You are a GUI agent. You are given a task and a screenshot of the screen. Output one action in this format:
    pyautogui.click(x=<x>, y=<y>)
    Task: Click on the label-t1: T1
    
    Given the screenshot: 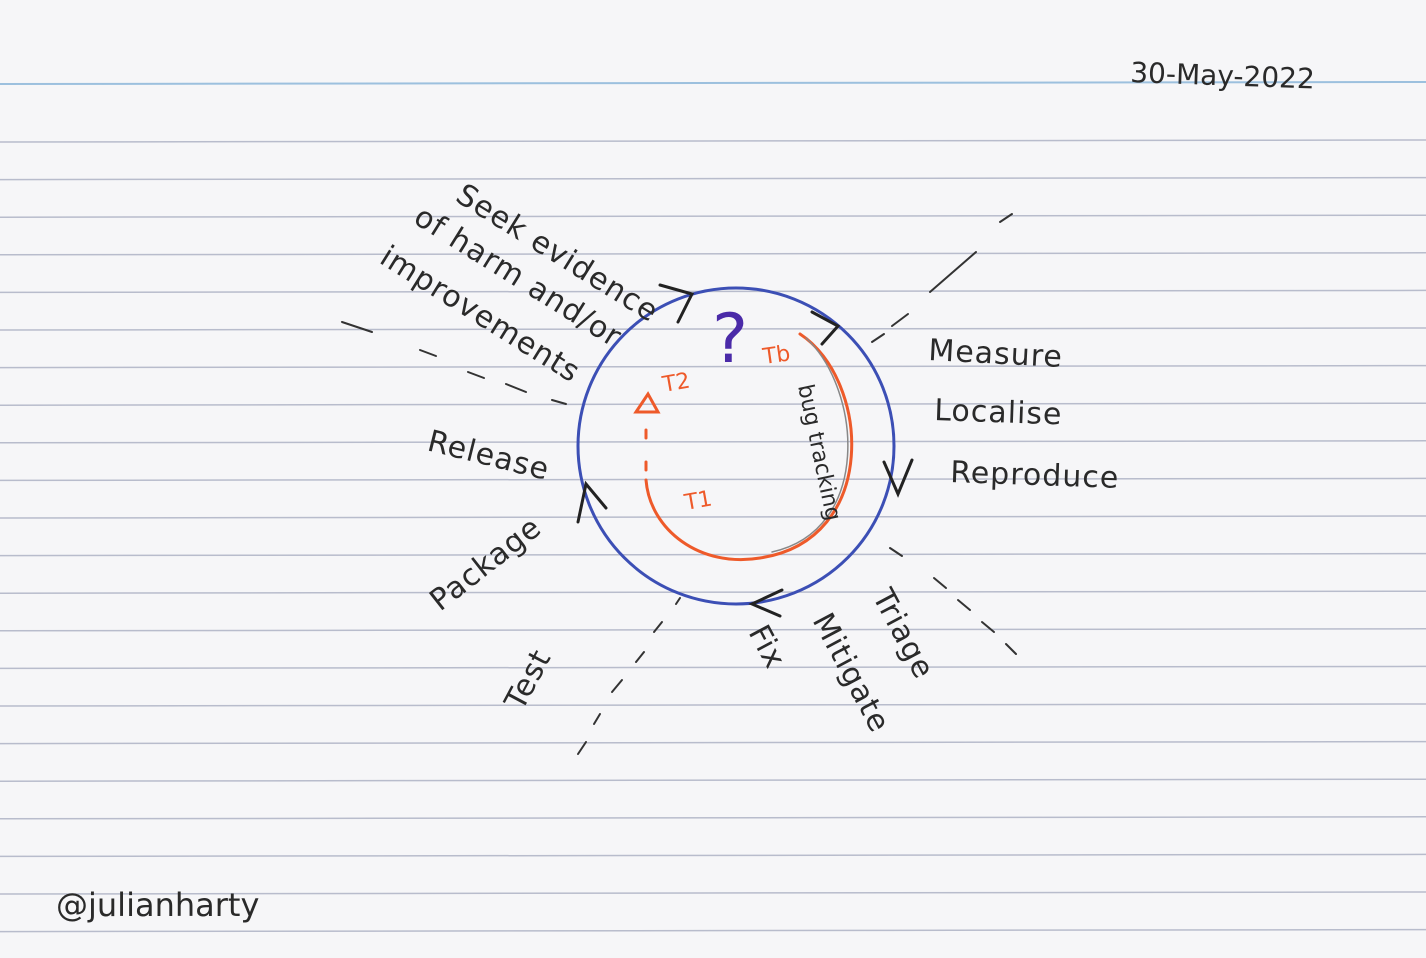 What is the action you would take?
    pyautogui.click(x=698, y=502)
    